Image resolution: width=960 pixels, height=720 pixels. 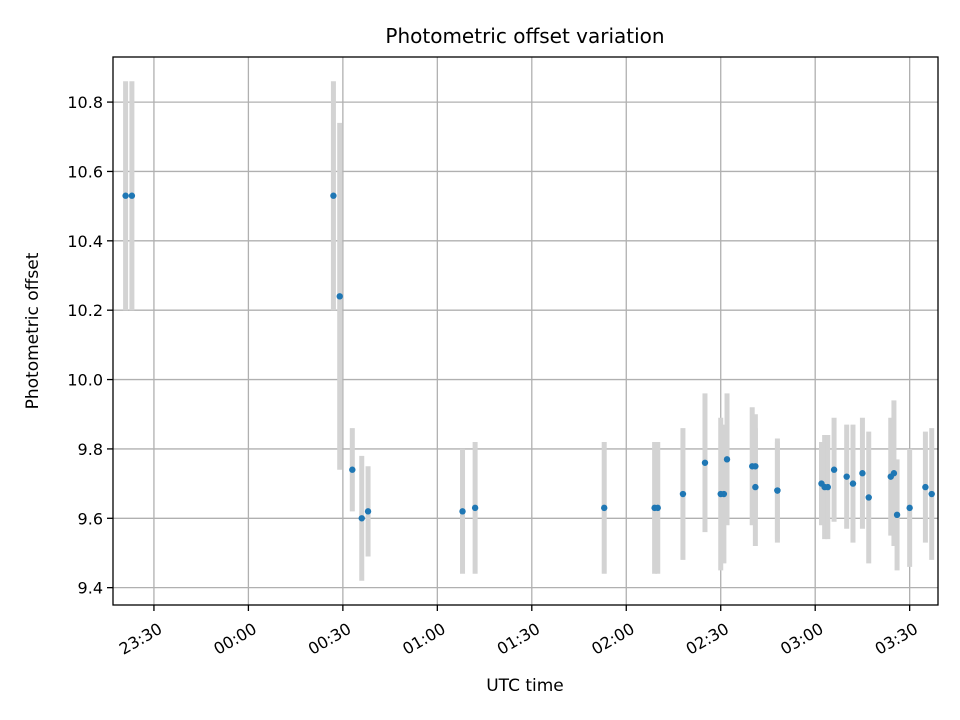 What do you see at coordinates (85, 310) in the screenshot?
I see `y-tick-label: 10.2` at bounding box center [85, 310].